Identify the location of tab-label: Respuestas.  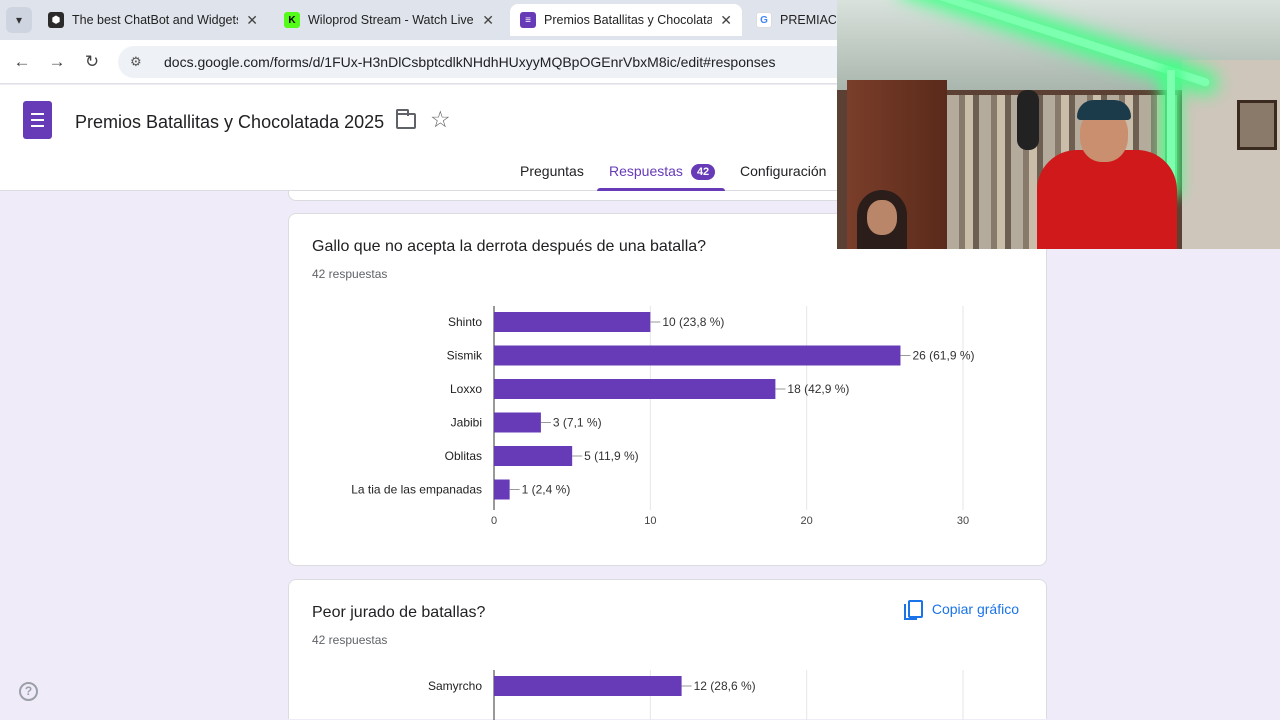
(646, 171).